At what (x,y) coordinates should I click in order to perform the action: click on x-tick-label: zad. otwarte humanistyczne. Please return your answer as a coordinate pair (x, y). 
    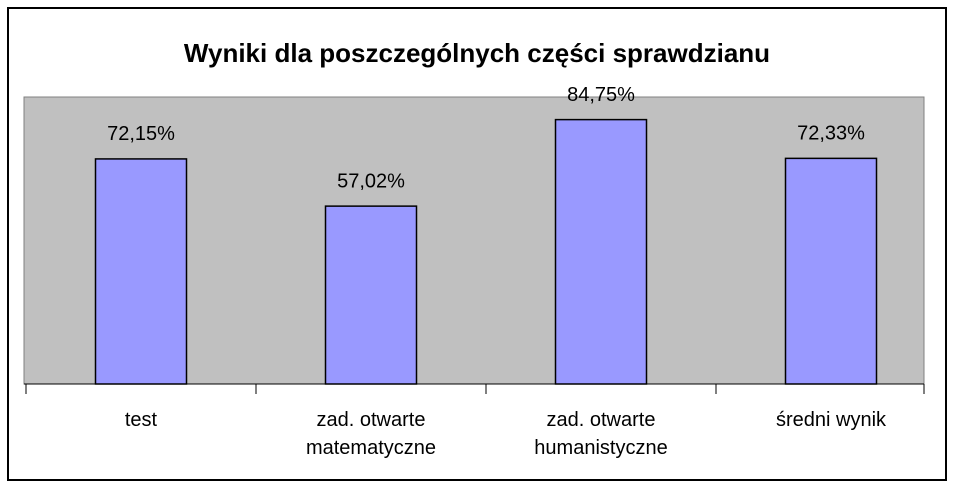
    Looking at the image, I should click on (601, 434).